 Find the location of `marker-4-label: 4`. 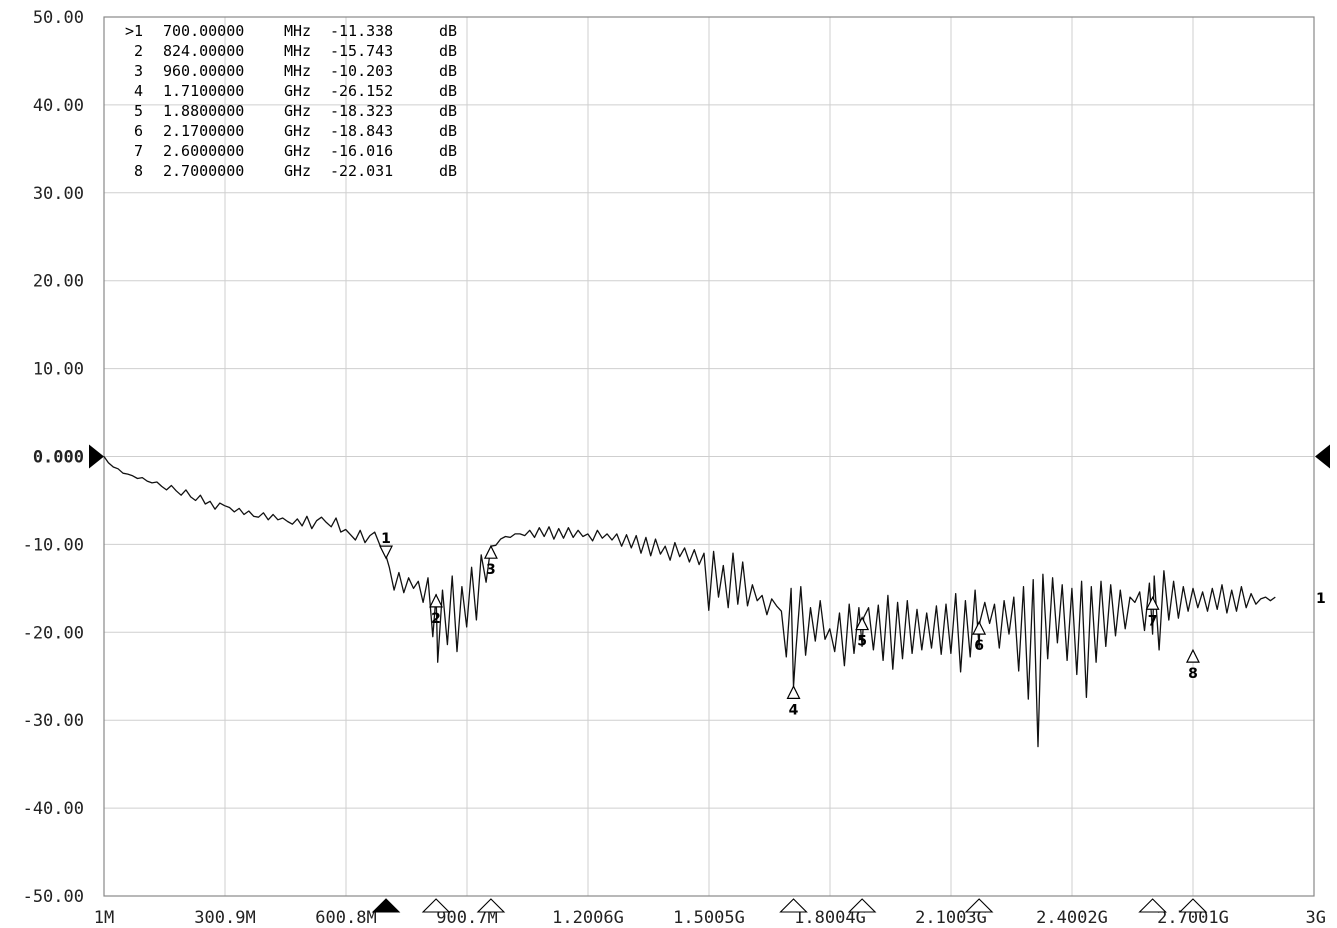

marker-4-label: 4 is located at coordinates (794, 710).